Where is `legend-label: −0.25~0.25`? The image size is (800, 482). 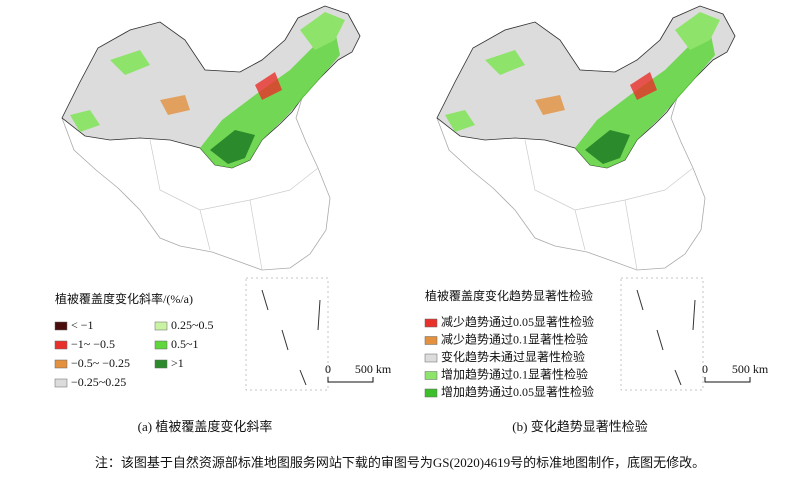
legend-label: −0.25~0.25 is located at coordinates (98, 382).